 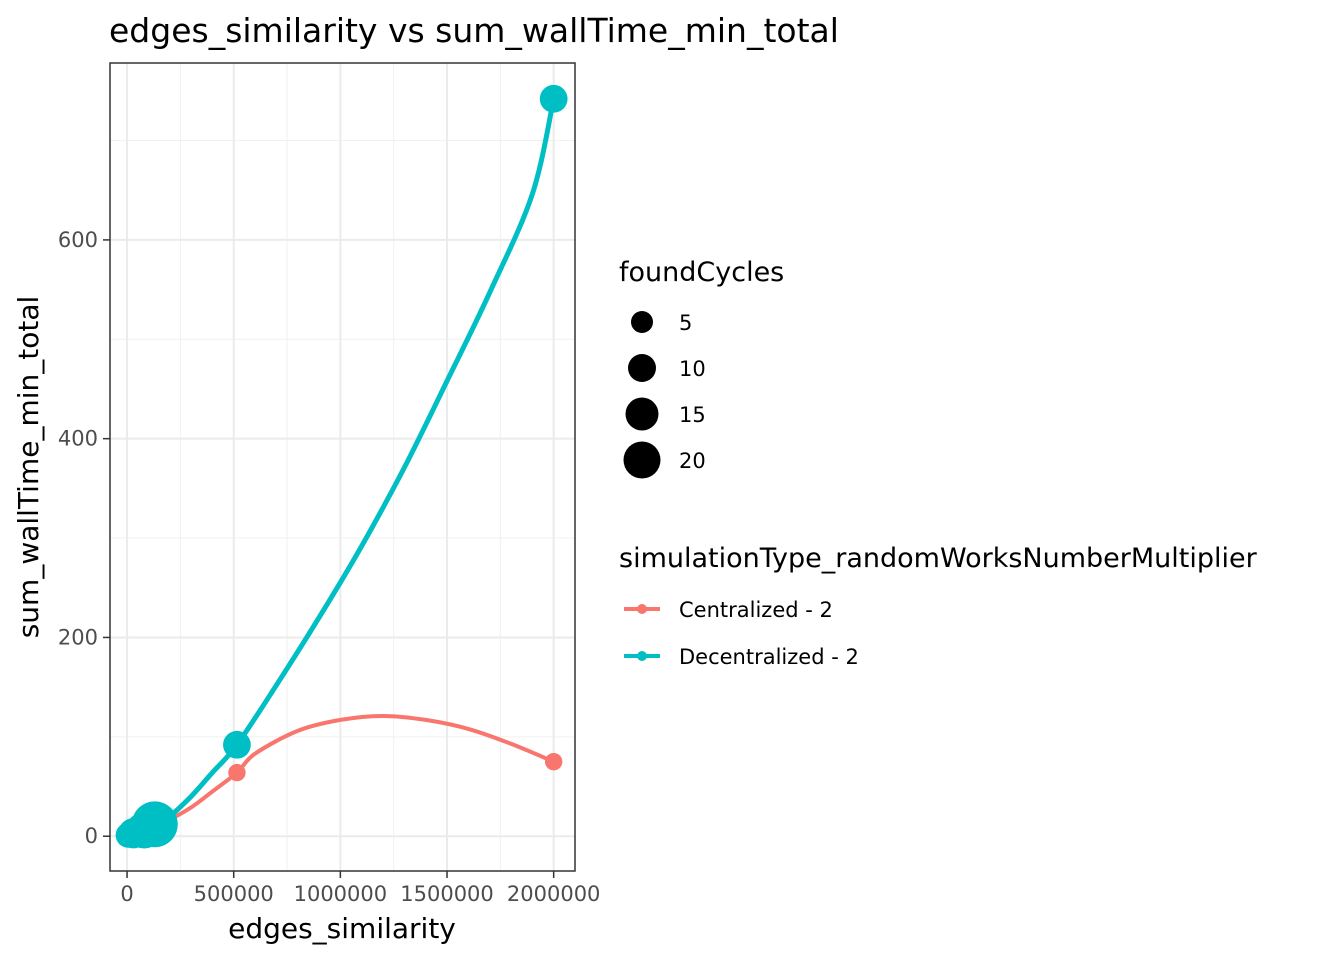 What do you see at coordinates (234, 894) in the screenshot?
I see `x-tick-label: 500000` at bounding box center [234, 894].